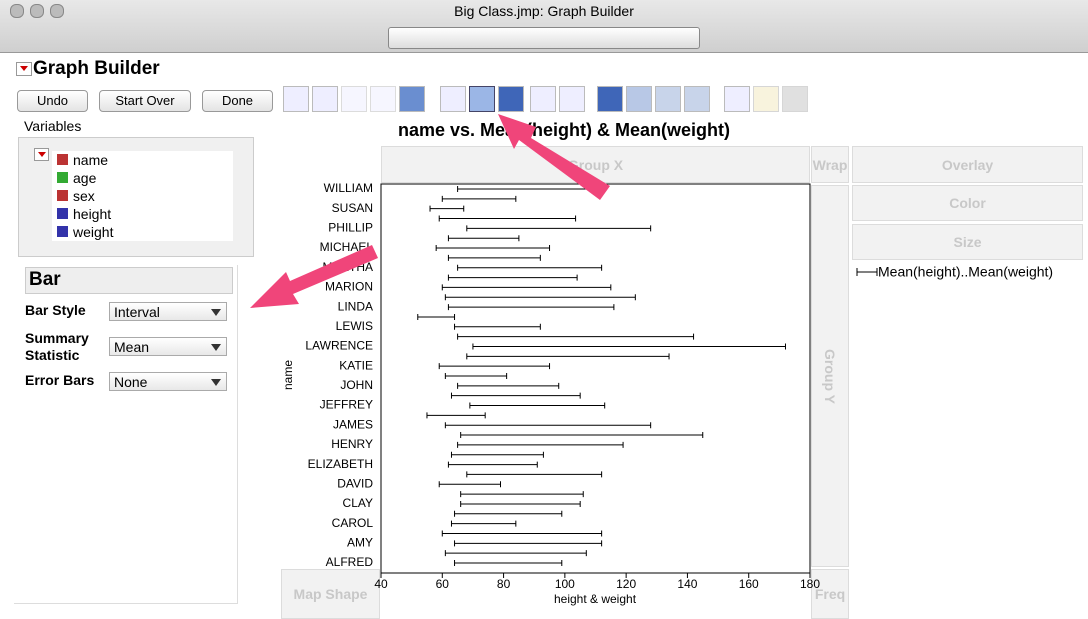 The image size is (1088, 619). What do you see at coordinates (687, 584) in the screenshot?
I see `x-tick-label: 140` at bounding box center [687, 584].